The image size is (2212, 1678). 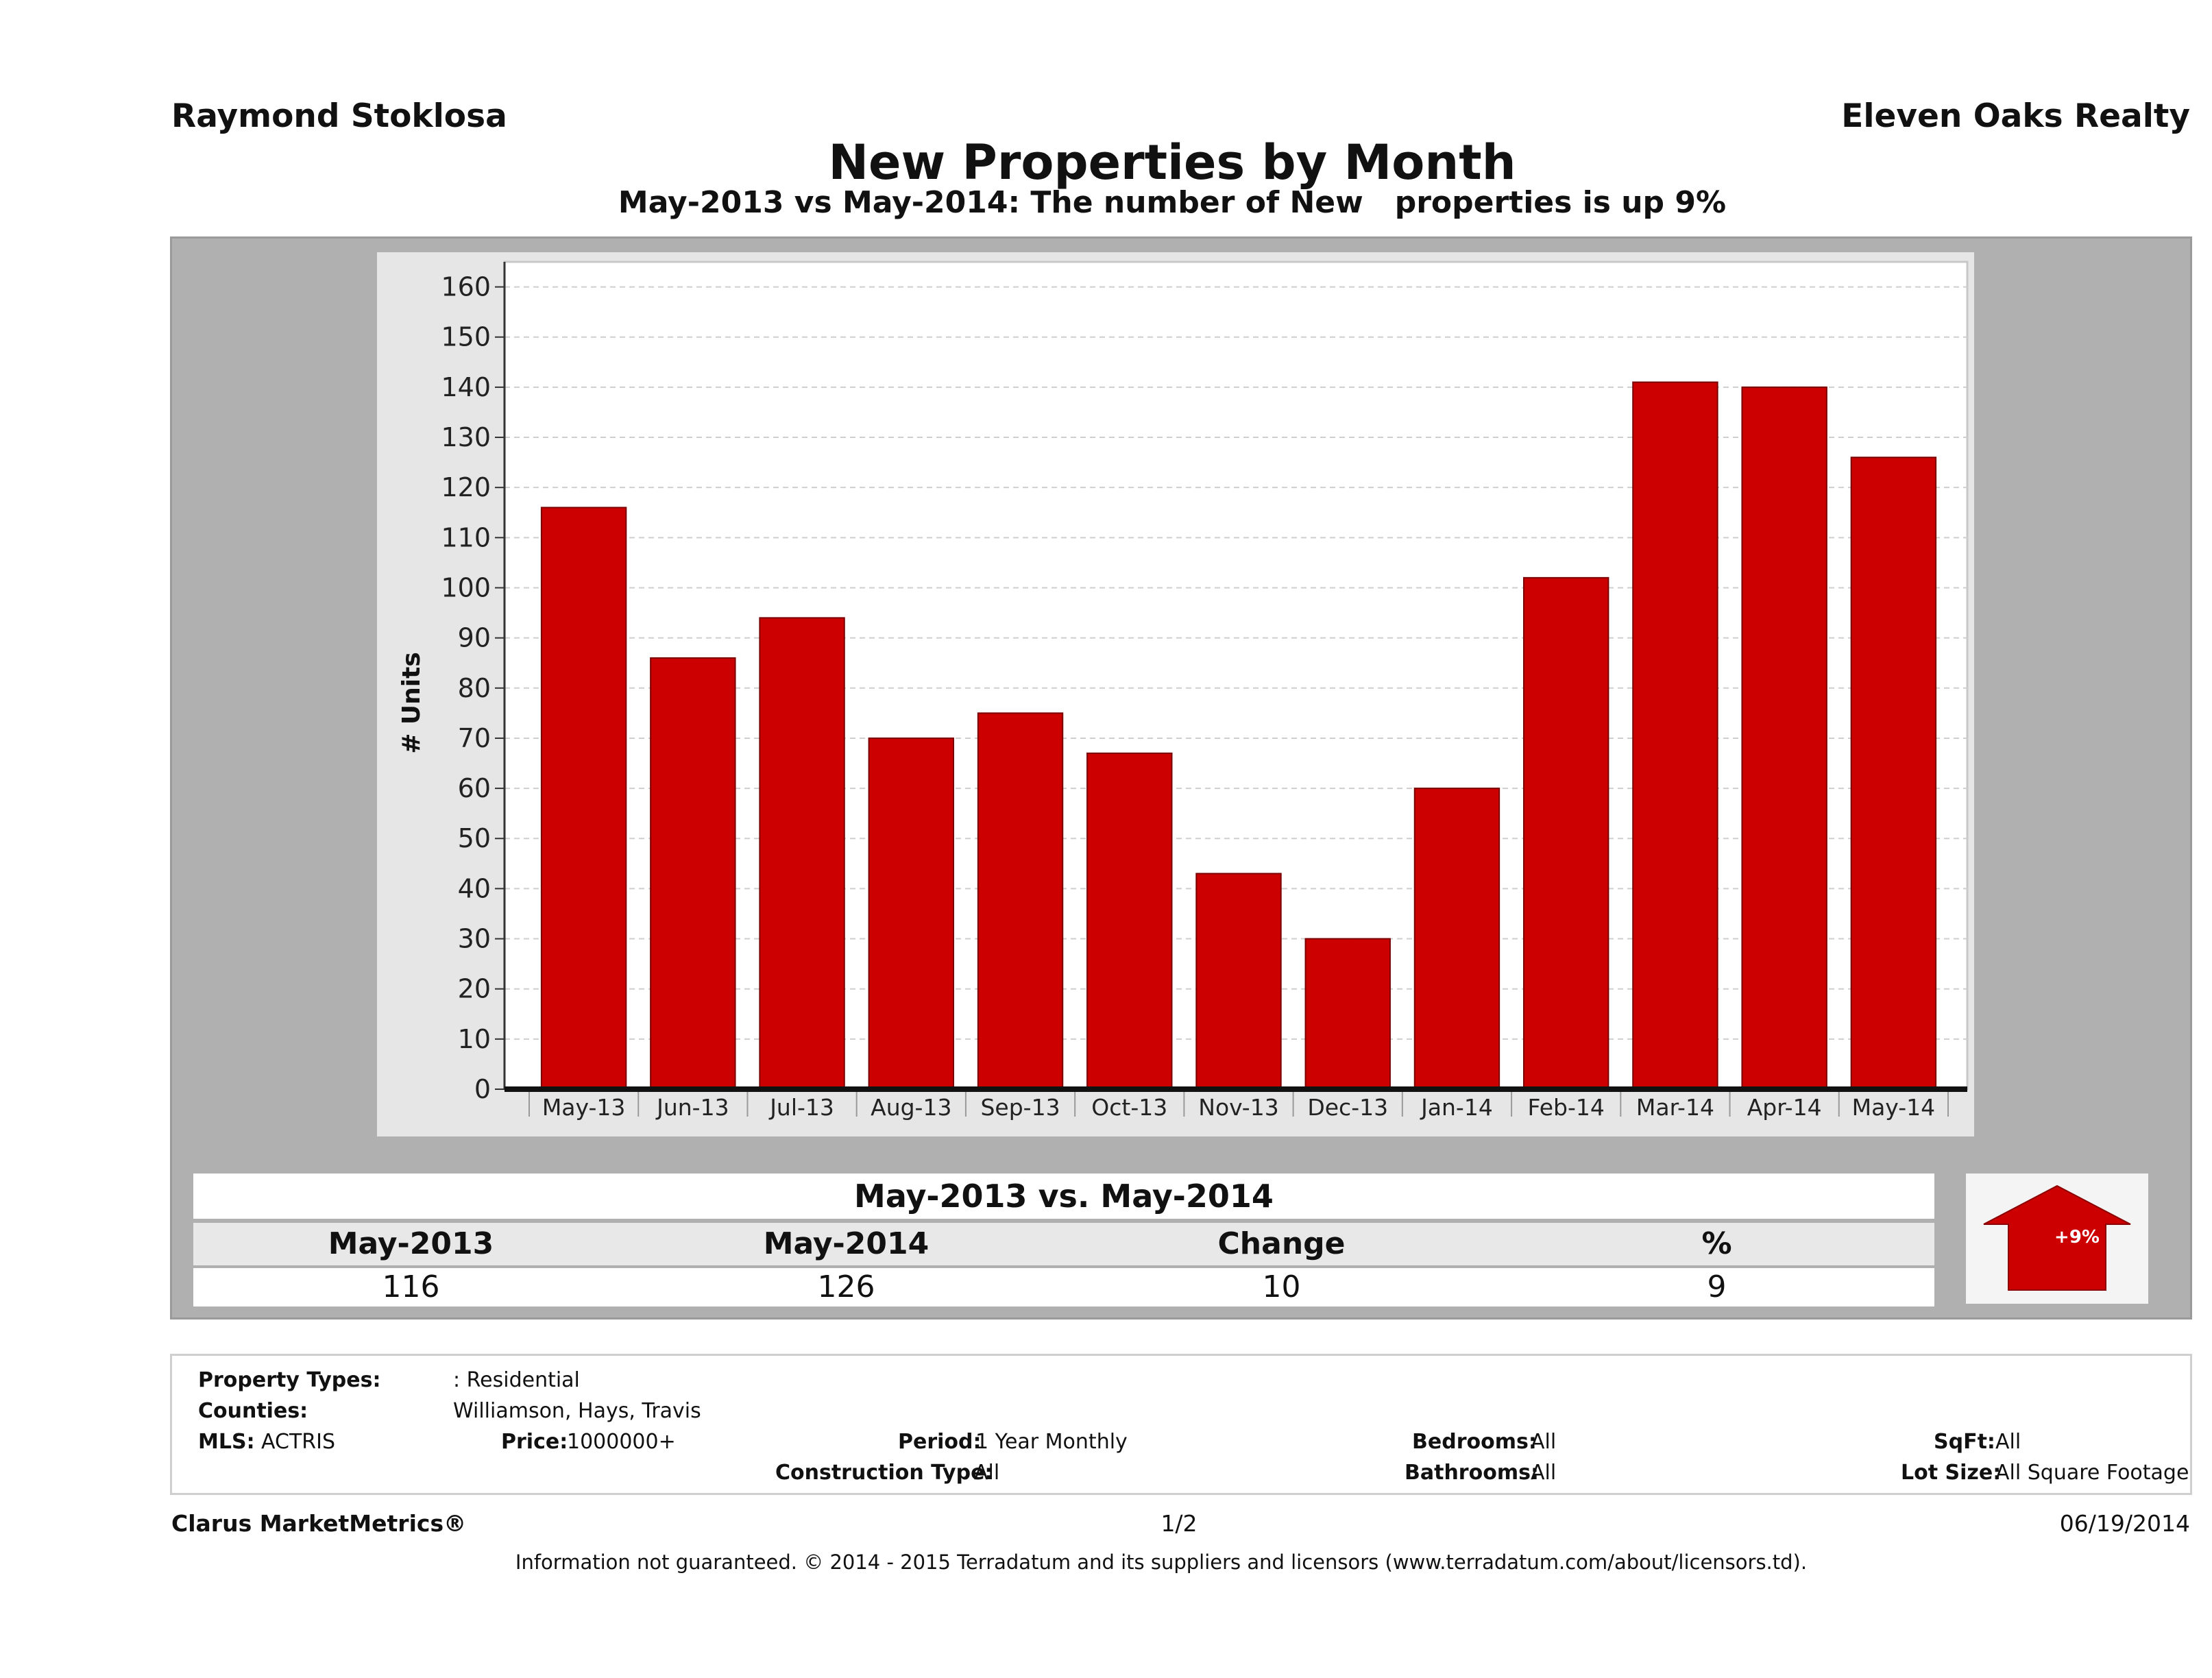 I want to click on comparison-header-row: May-2013 May-2014 Change %, so click(x=1063, y=1244).